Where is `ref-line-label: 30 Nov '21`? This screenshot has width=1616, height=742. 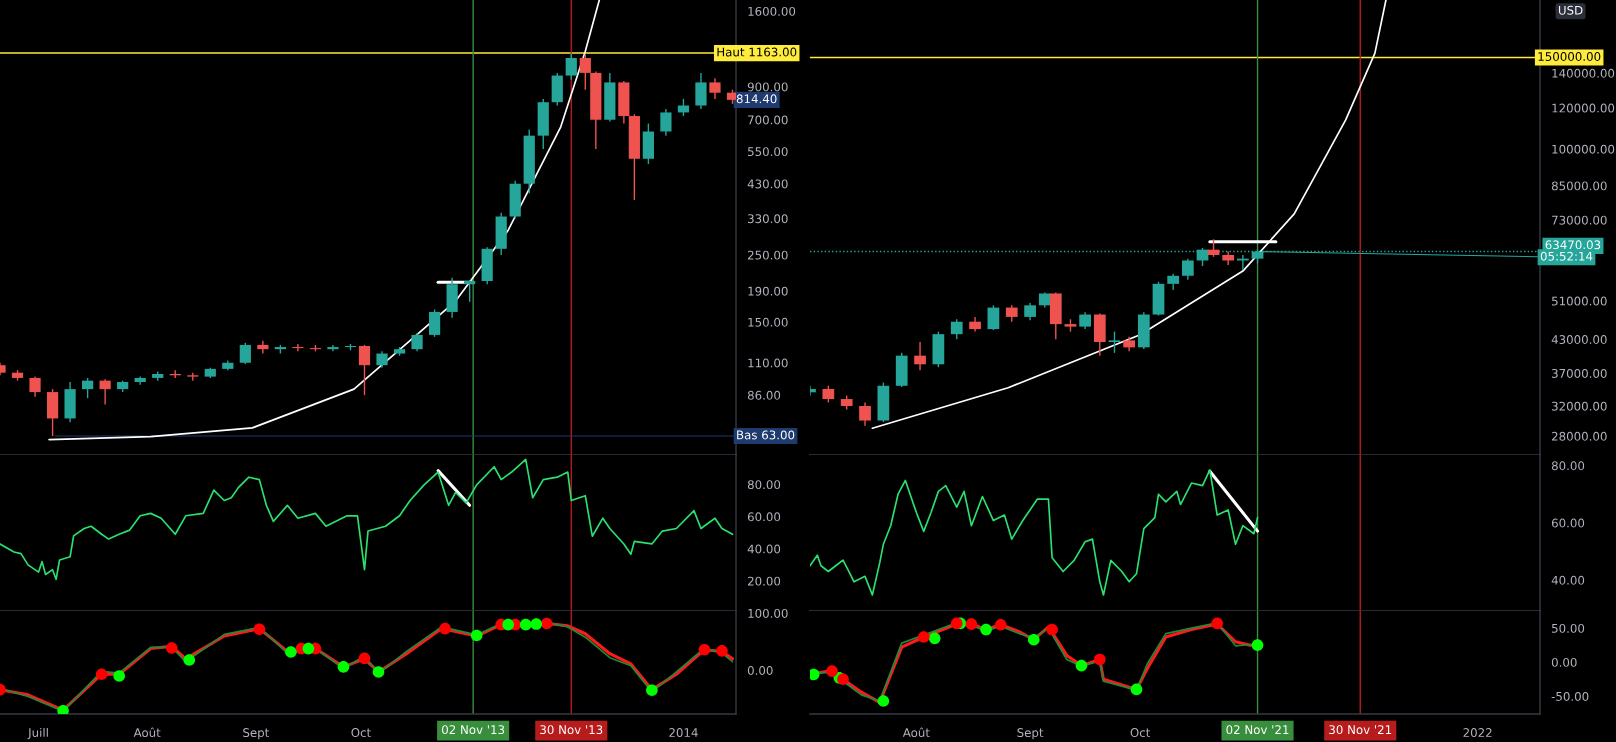 ref-line-label: 30 Nov '21 is located at coordinates (1360, 730).